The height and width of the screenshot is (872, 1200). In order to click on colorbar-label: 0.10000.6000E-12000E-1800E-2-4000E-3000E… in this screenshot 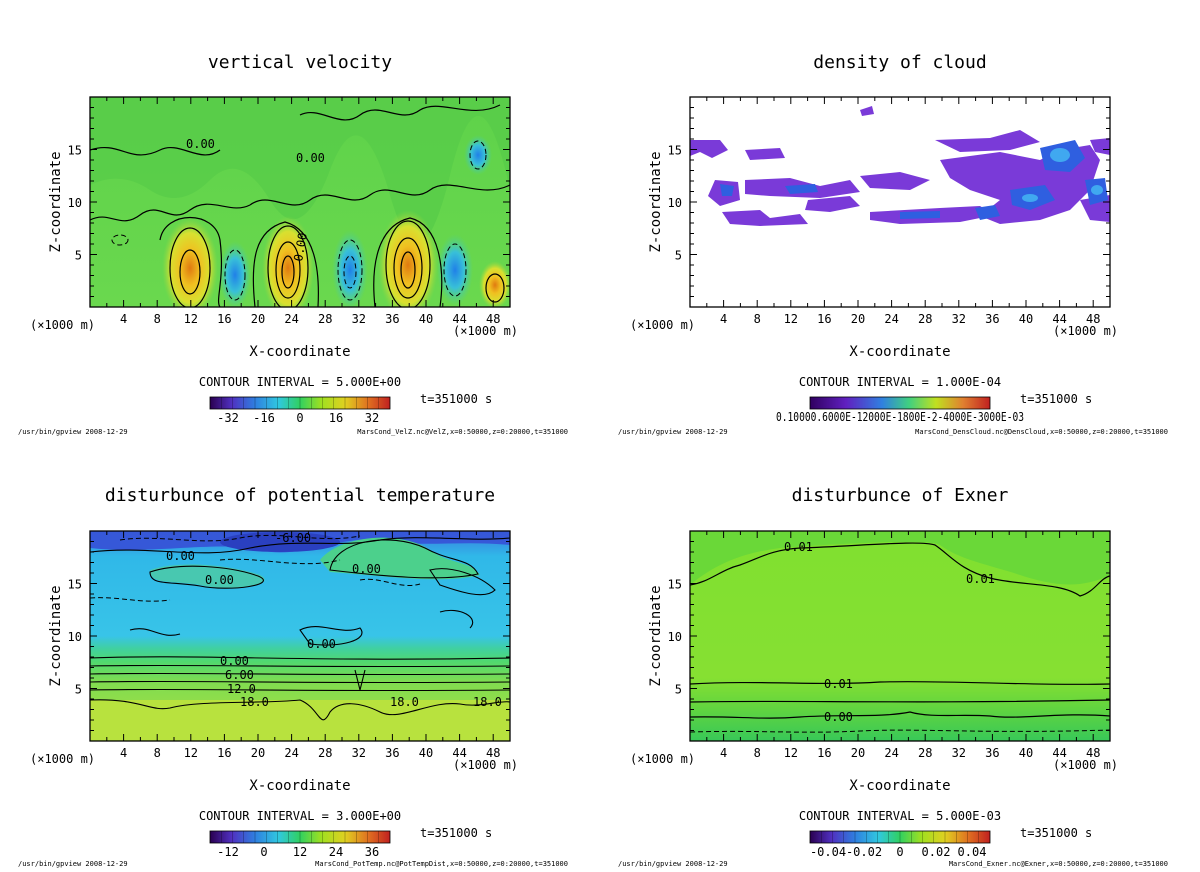, I will do `click(900, 417)`.